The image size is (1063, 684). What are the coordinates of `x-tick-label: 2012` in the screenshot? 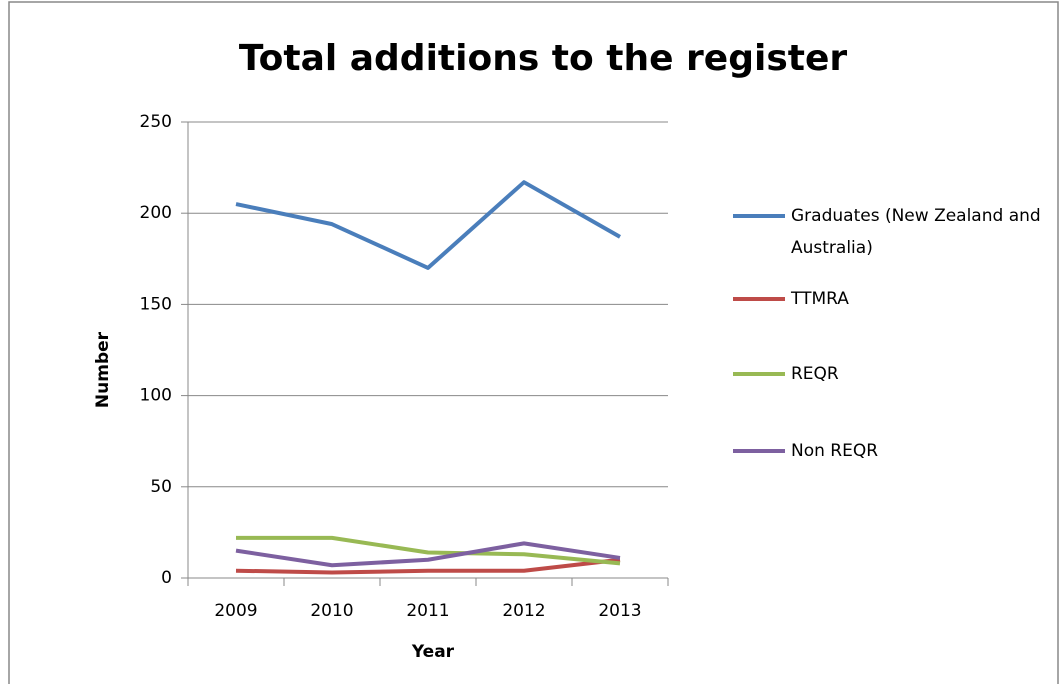 It's located at (523, 611).